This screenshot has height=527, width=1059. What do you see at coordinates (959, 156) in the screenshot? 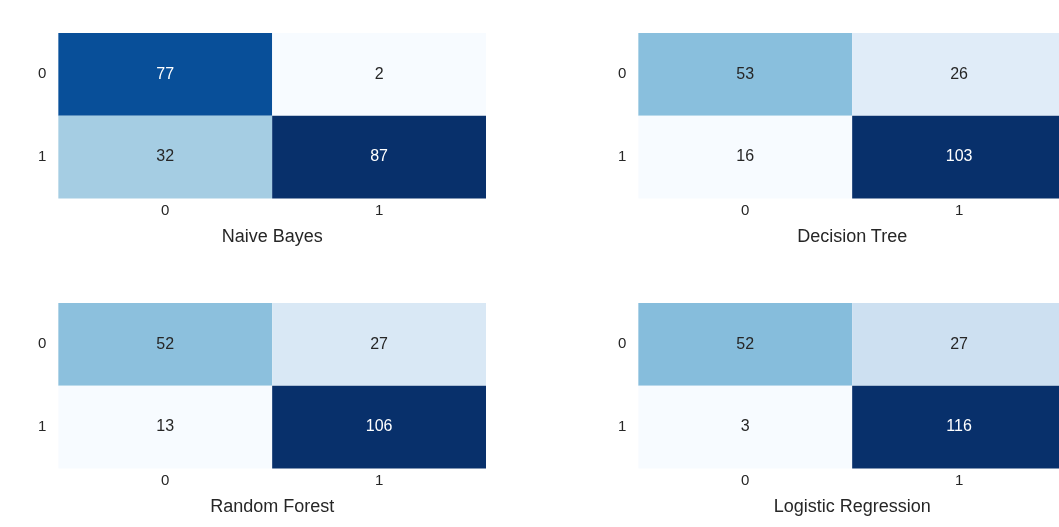
I see `data-label: 103` at bounding box center [959, 156].